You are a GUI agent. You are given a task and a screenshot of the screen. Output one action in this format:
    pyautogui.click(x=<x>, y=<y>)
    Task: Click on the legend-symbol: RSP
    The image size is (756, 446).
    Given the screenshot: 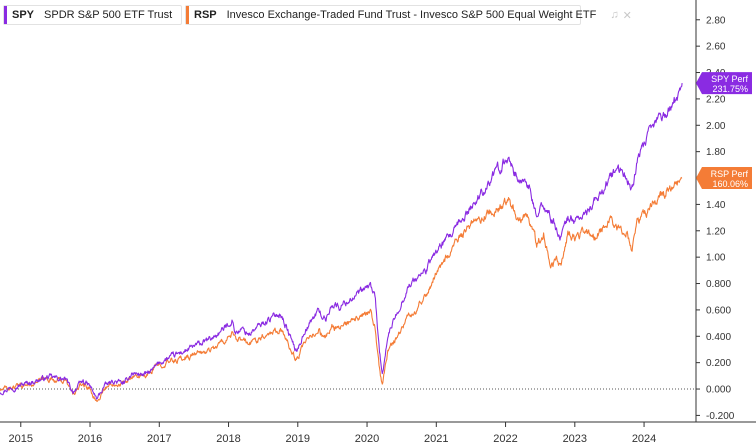 What is the action you would take?
    pyautogui.click(x=205, y=15)
    